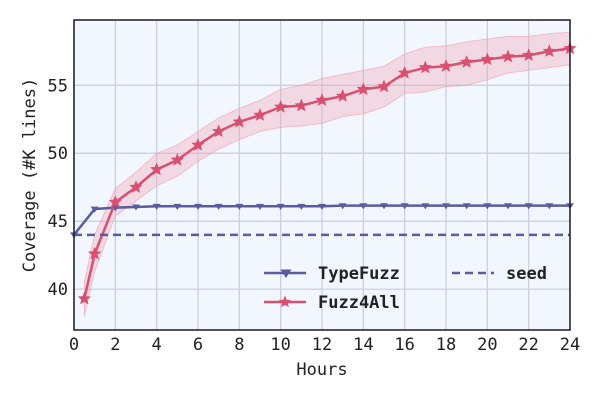 Image resolution: width=600 pixels, height=400 pixels. What do you see at coordinates (58, 188) in the screenshot?
I see `y-tick-labels: 40 45 50 55` at bounding box center [58, 188].